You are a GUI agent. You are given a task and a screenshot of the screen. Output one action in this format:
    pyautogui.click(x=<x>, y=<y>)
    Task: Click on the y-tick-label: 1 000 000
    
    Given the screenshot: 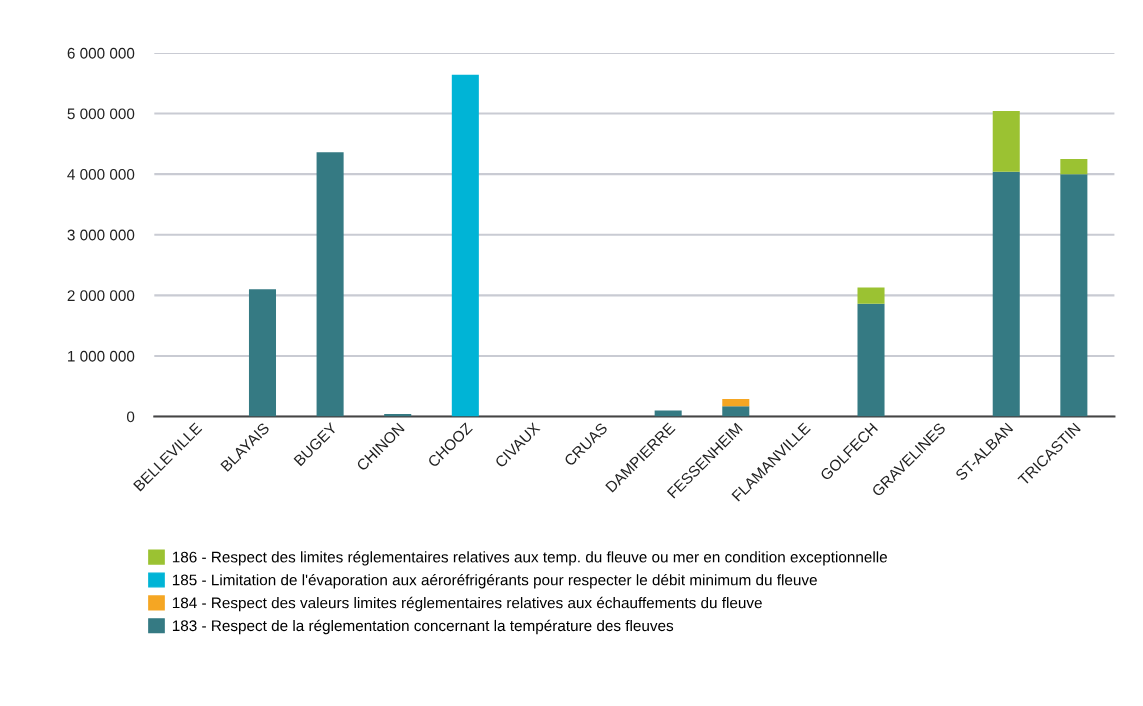 What is the action you would take?
    pyautogui.click(x=101, y=356)
    